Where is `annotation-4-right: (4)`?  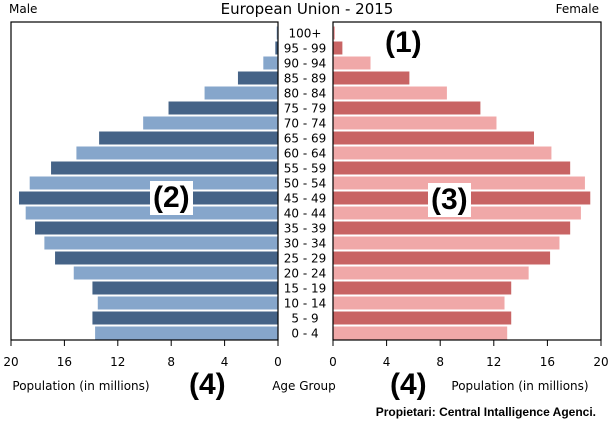 annotation-4-right: (4) is located at coordinates (408, 384).